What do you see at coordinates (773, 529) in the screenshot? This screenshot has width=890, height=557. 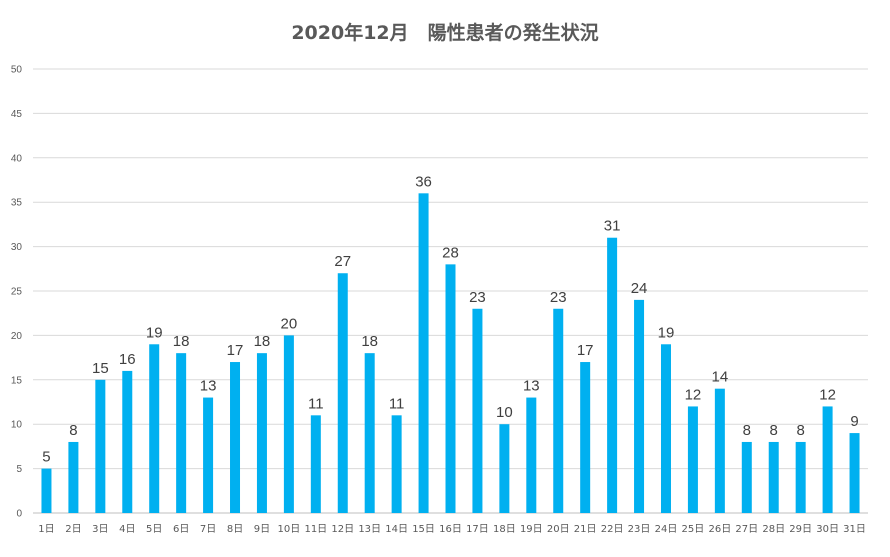 I see `x-tick-label: 28日` at bounding box center [773, 529].